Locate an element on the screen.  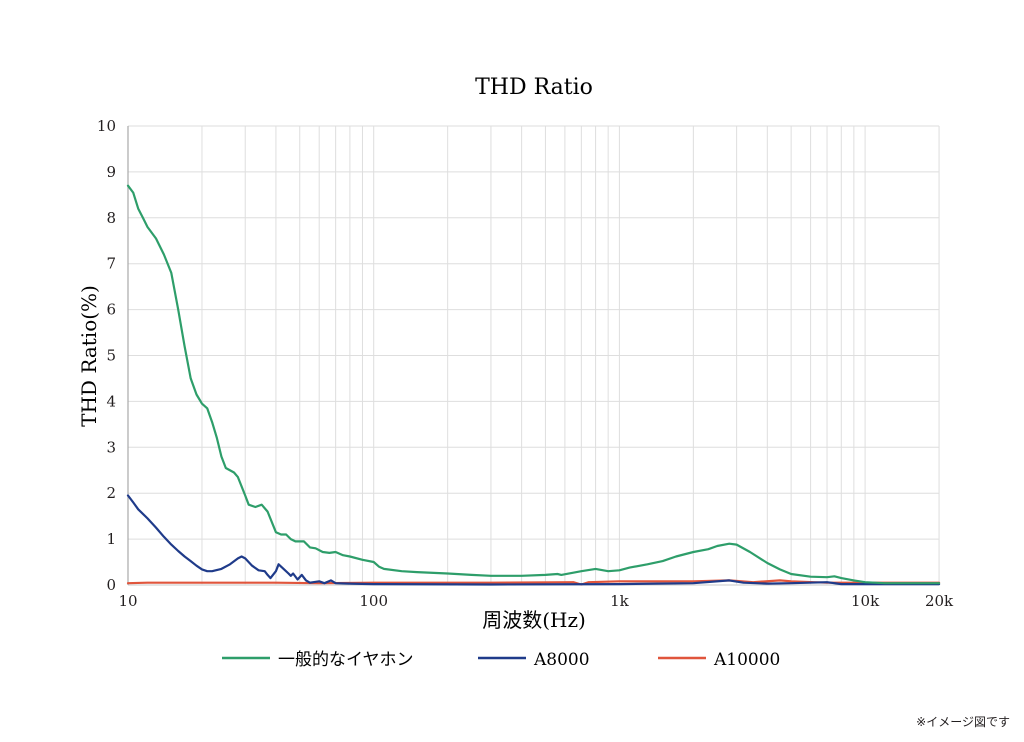
legend-item: A10000 is located at coordinates (719, 660).